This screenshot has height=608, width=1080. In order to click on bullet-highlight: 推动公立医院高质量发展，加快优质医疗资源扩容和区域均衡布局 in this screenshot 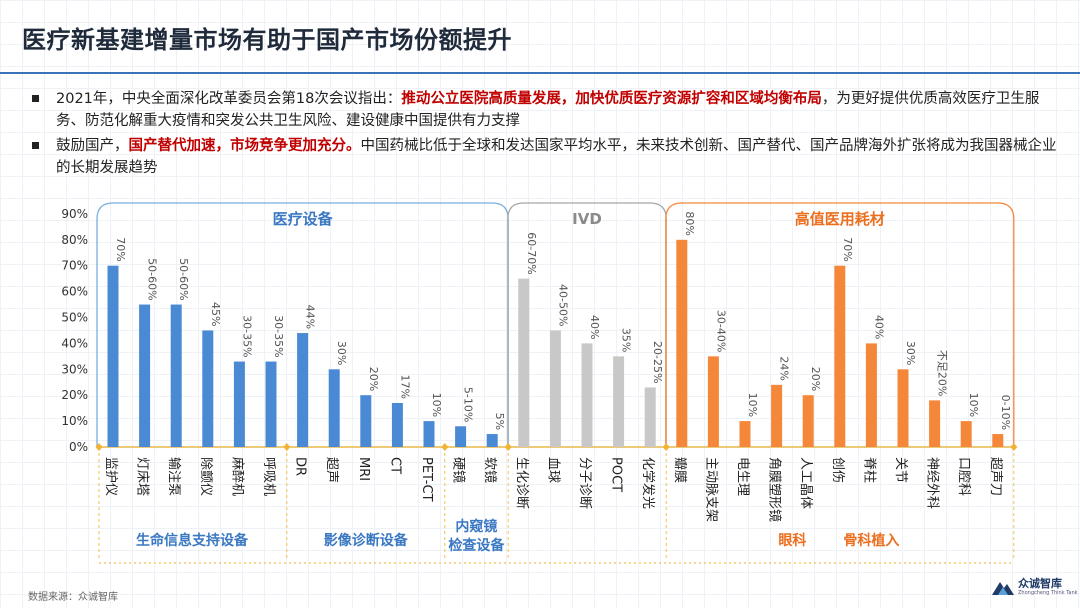, I will do `click(611, 99)`.